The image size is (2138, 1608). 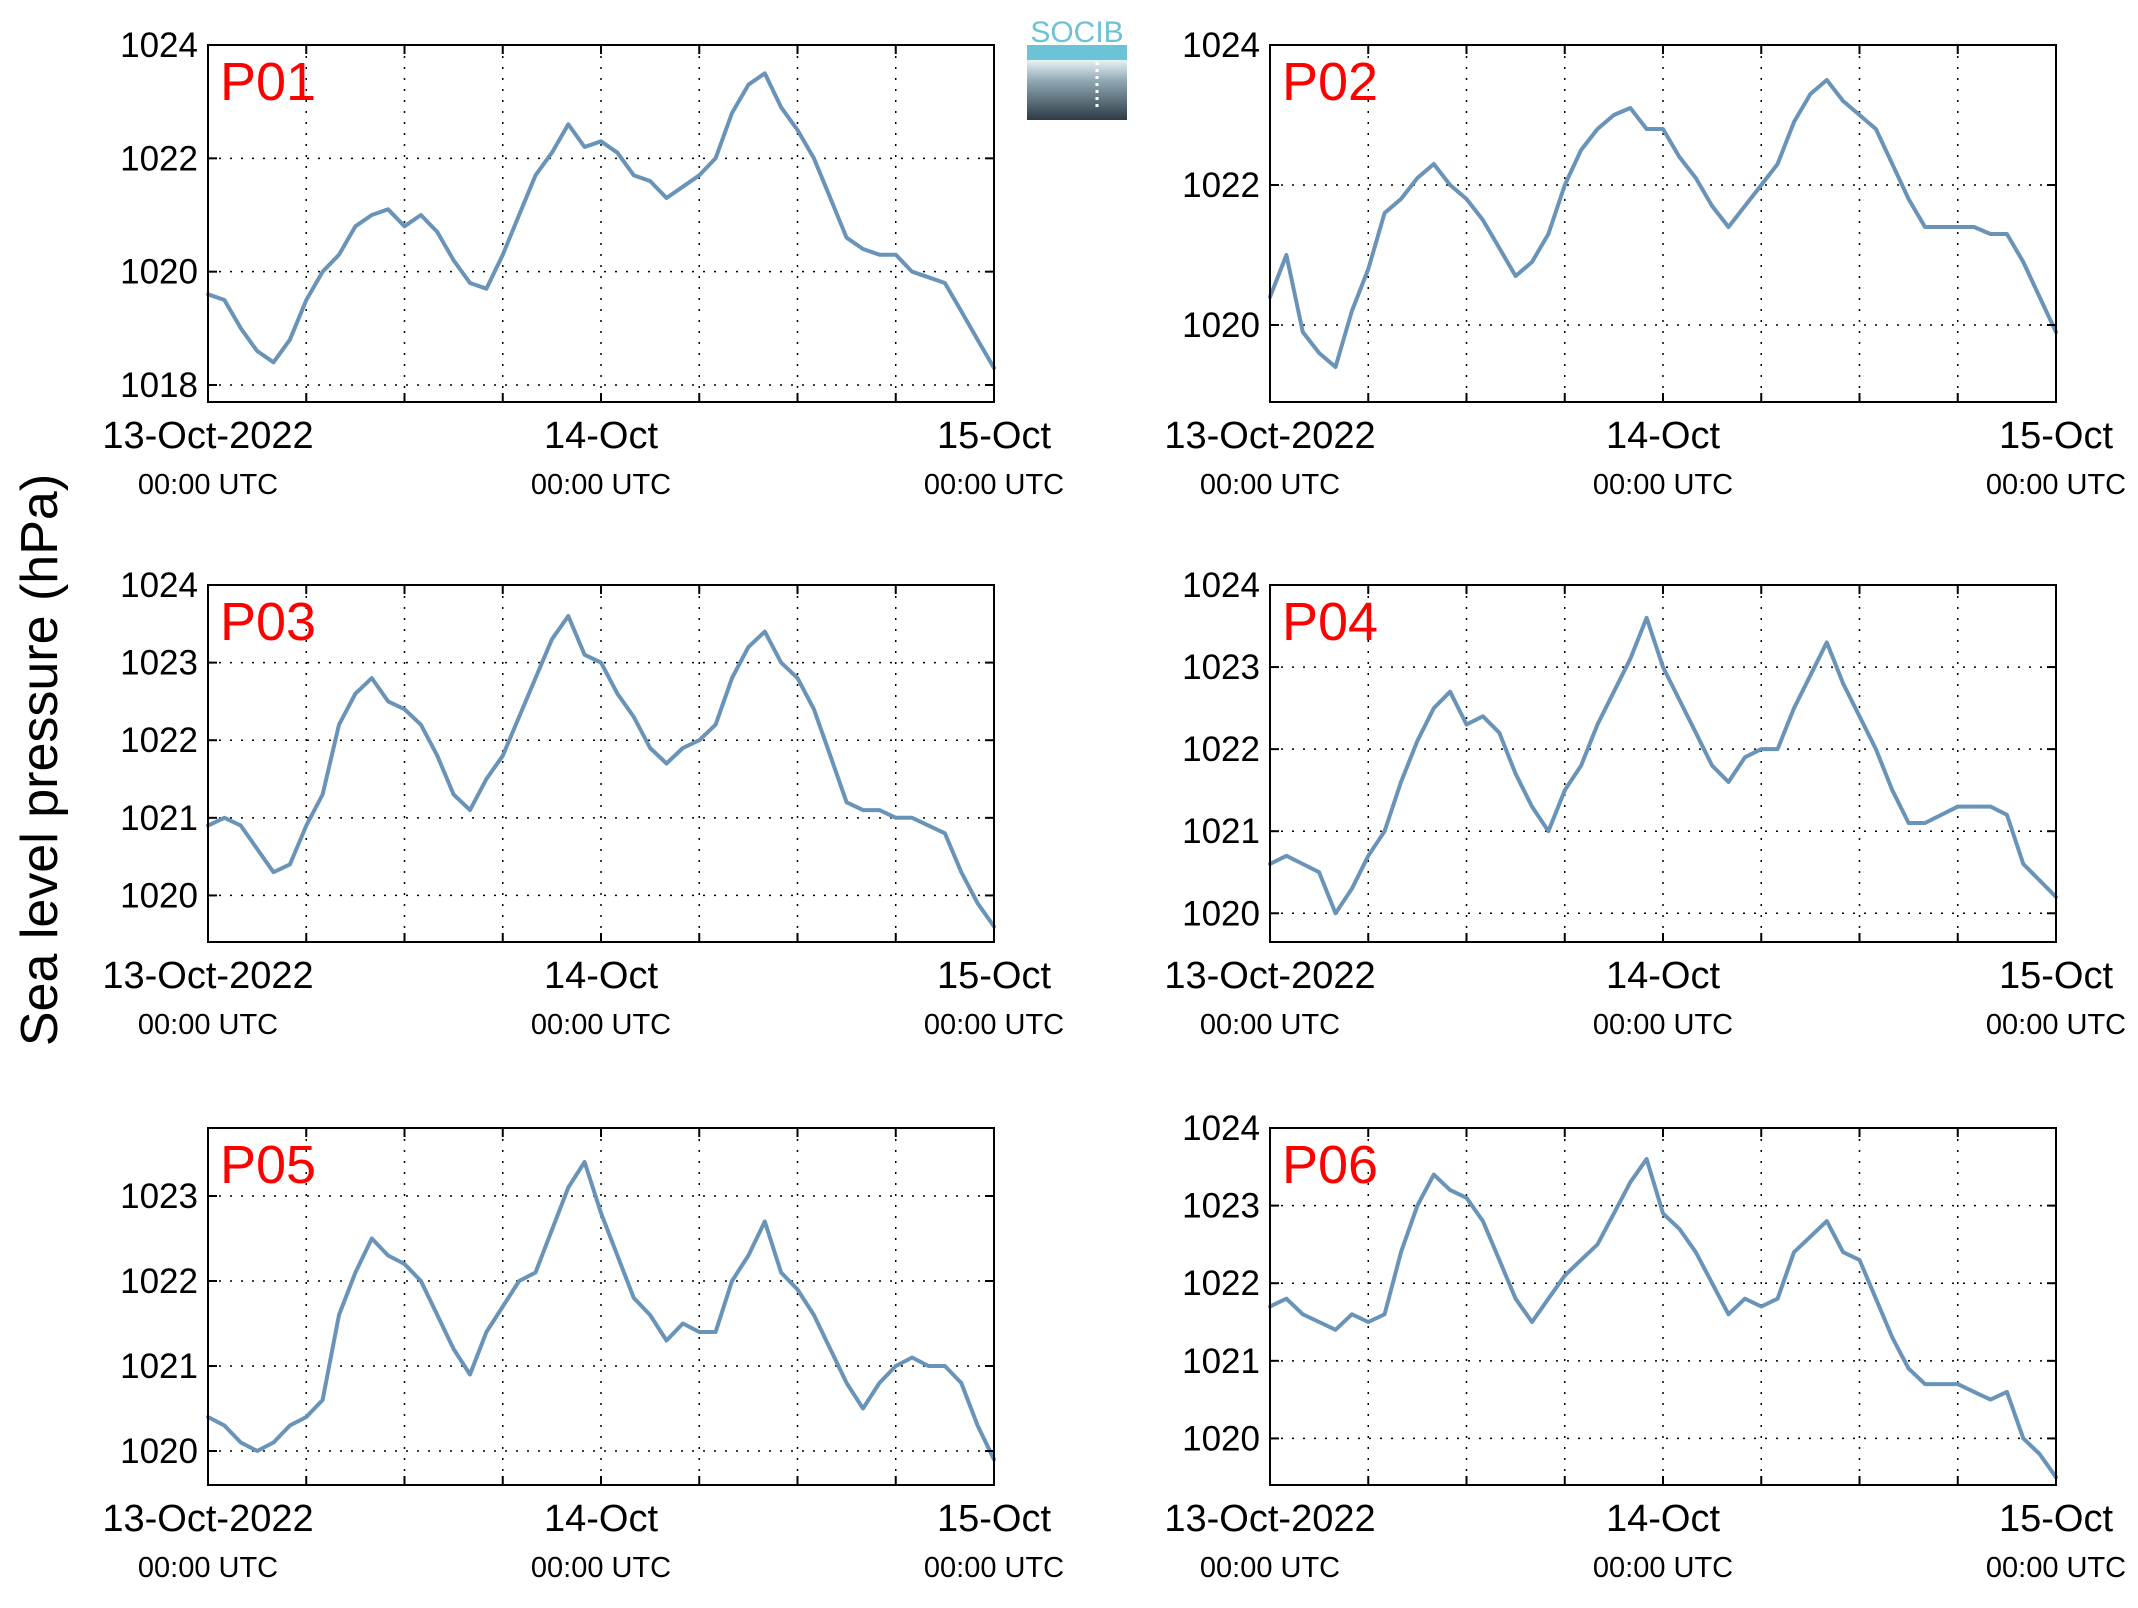 What do you see at coordinates (268, 622) in the screenshot?
I see `panel-label: P03` at bounding box center [268, 622].